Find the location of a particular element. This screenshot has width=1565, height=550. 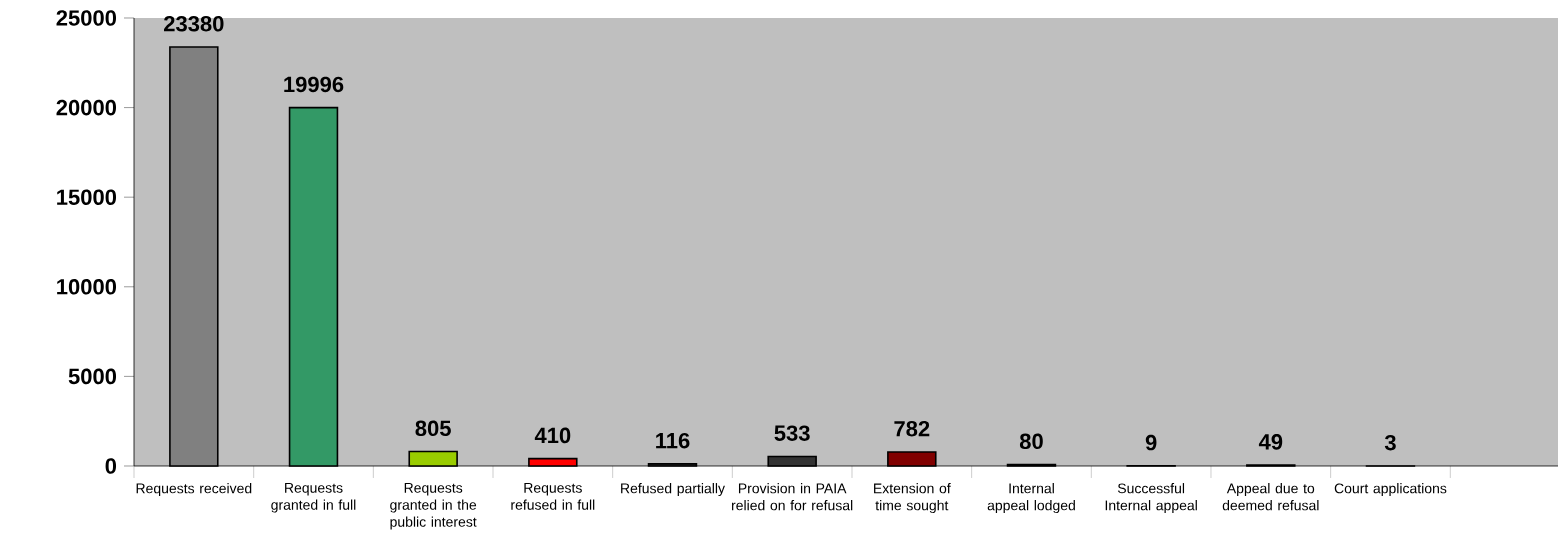

data-label: 49 is located at coordinates (1270, 442).